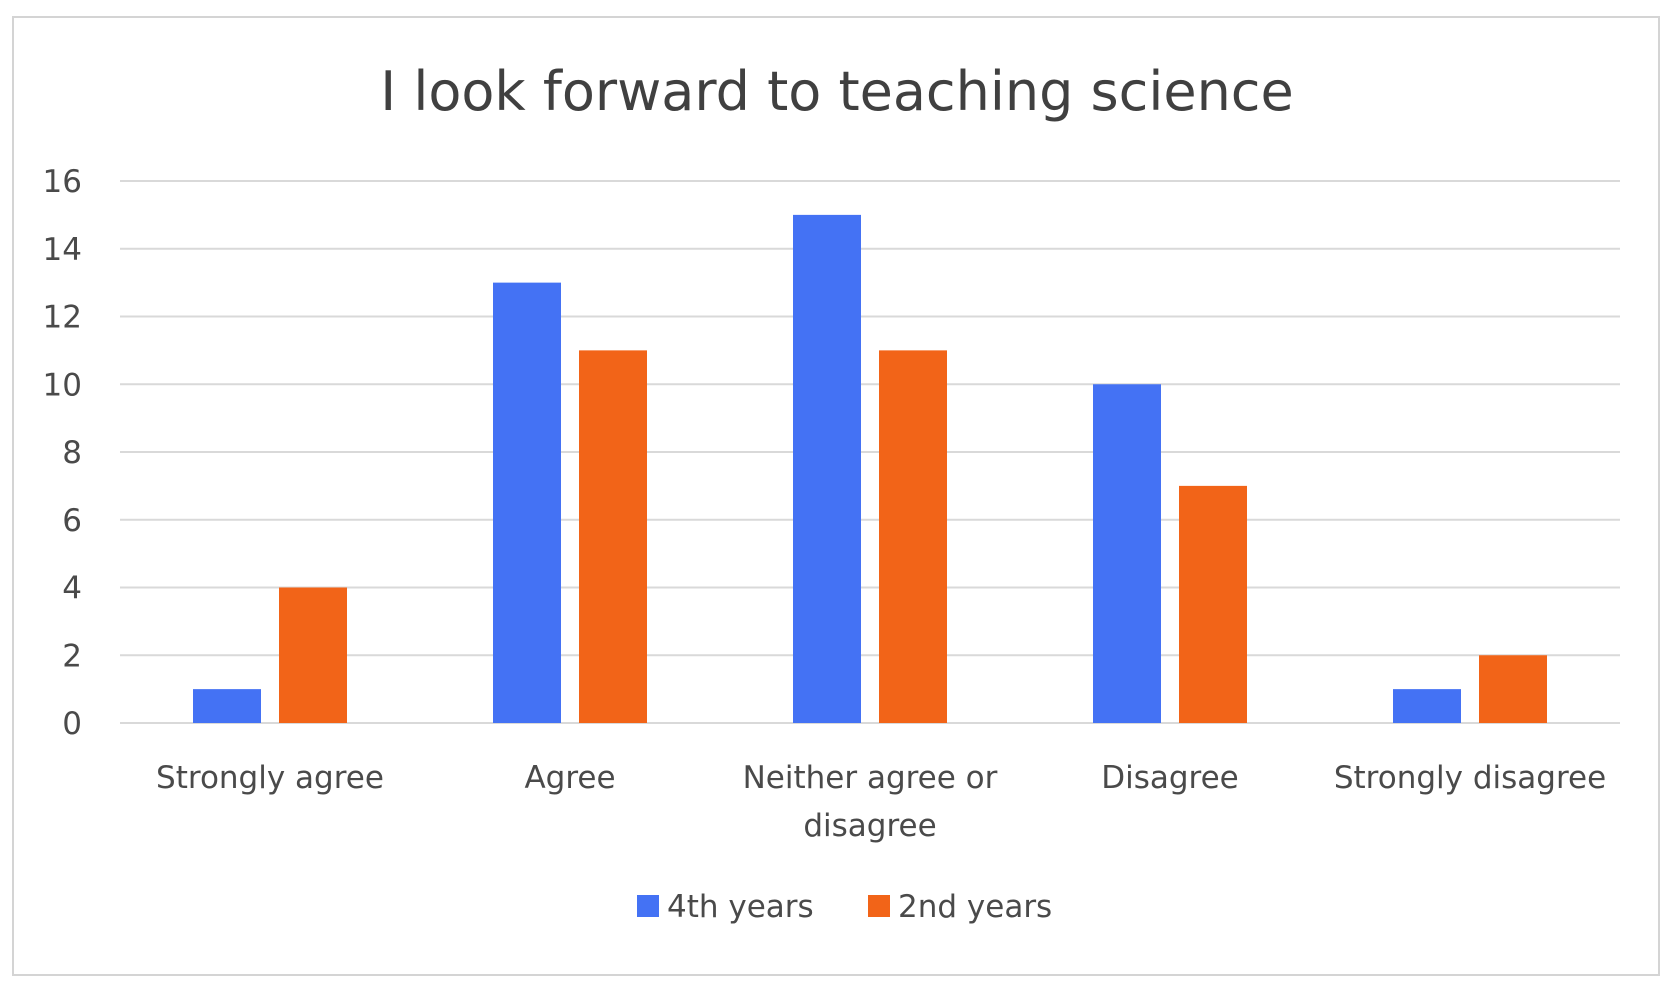 This screenshot has height=987, width=1675. What do you see at coordinates (1170, 778) in the screenshot?
I see `x-category-label: Disagree` at bounding box center [1170, 778].